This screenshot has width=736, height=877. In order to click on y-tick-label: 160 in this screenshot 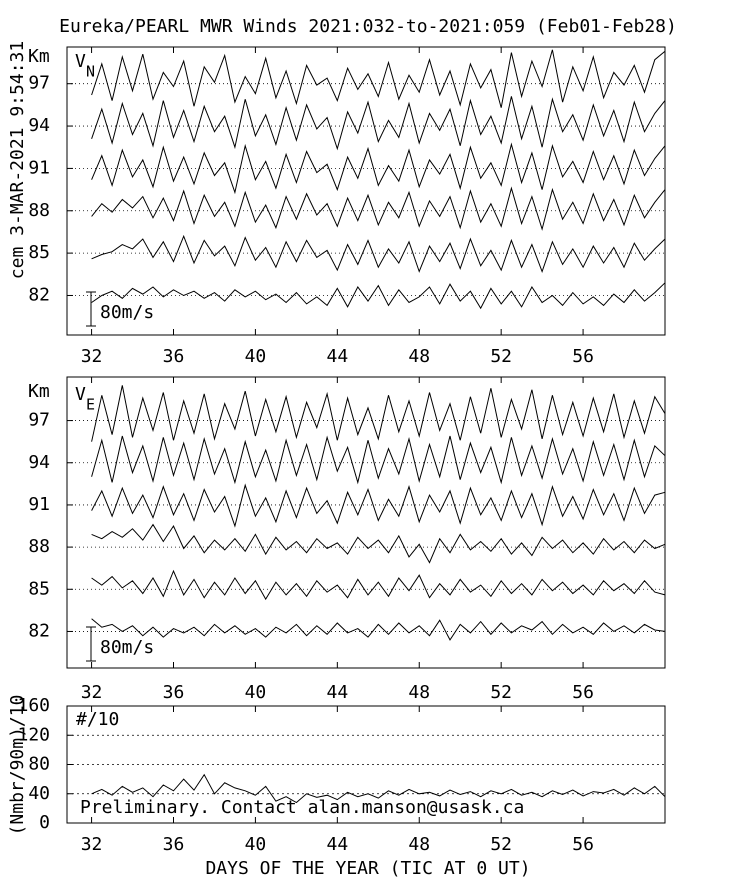, I will do `click(33, 705)`.